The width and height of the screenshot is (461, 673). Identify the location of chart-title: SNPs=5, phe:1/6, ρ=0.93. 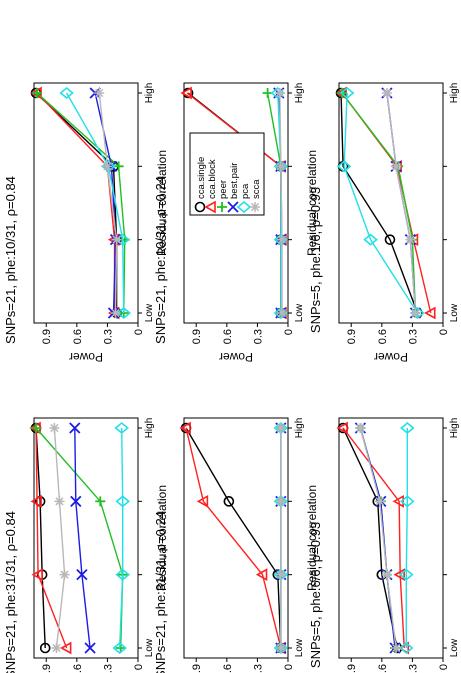
(315, 260).